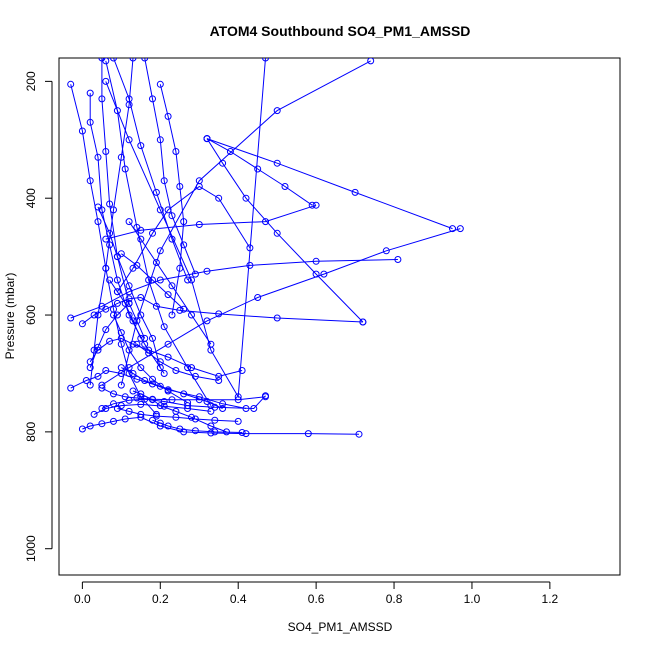 This screenshot has height=655, width=650. I want to click on y-tick-label: 400, so click(31, 198).